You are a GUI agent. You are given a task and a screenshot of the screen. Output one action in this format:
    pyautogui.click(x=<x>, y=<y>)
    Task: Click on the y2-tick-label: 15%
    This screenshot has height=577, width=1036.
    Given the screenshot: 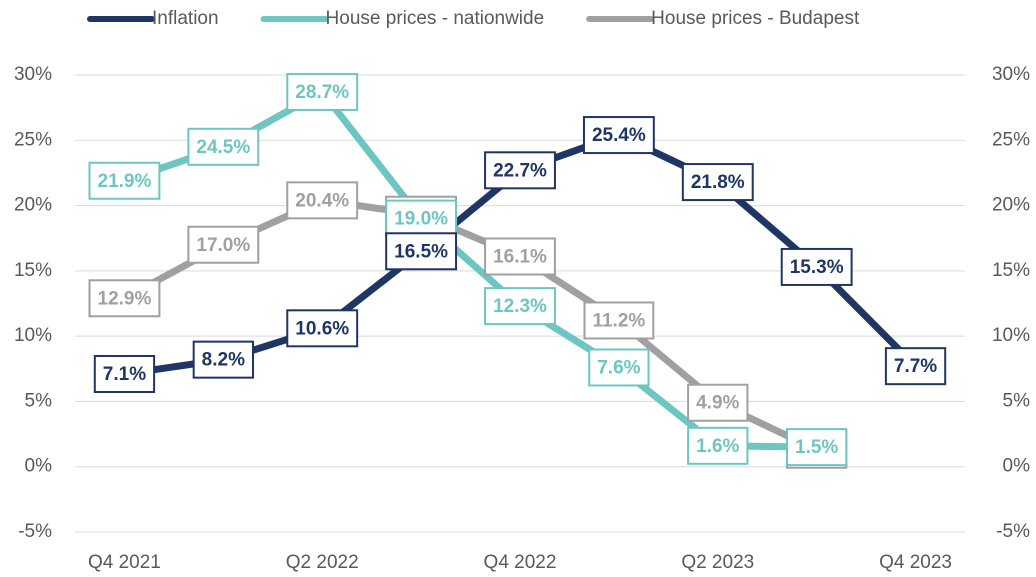 What is the action you would take?
    pyautogui.click(x=1011, y=270)
    